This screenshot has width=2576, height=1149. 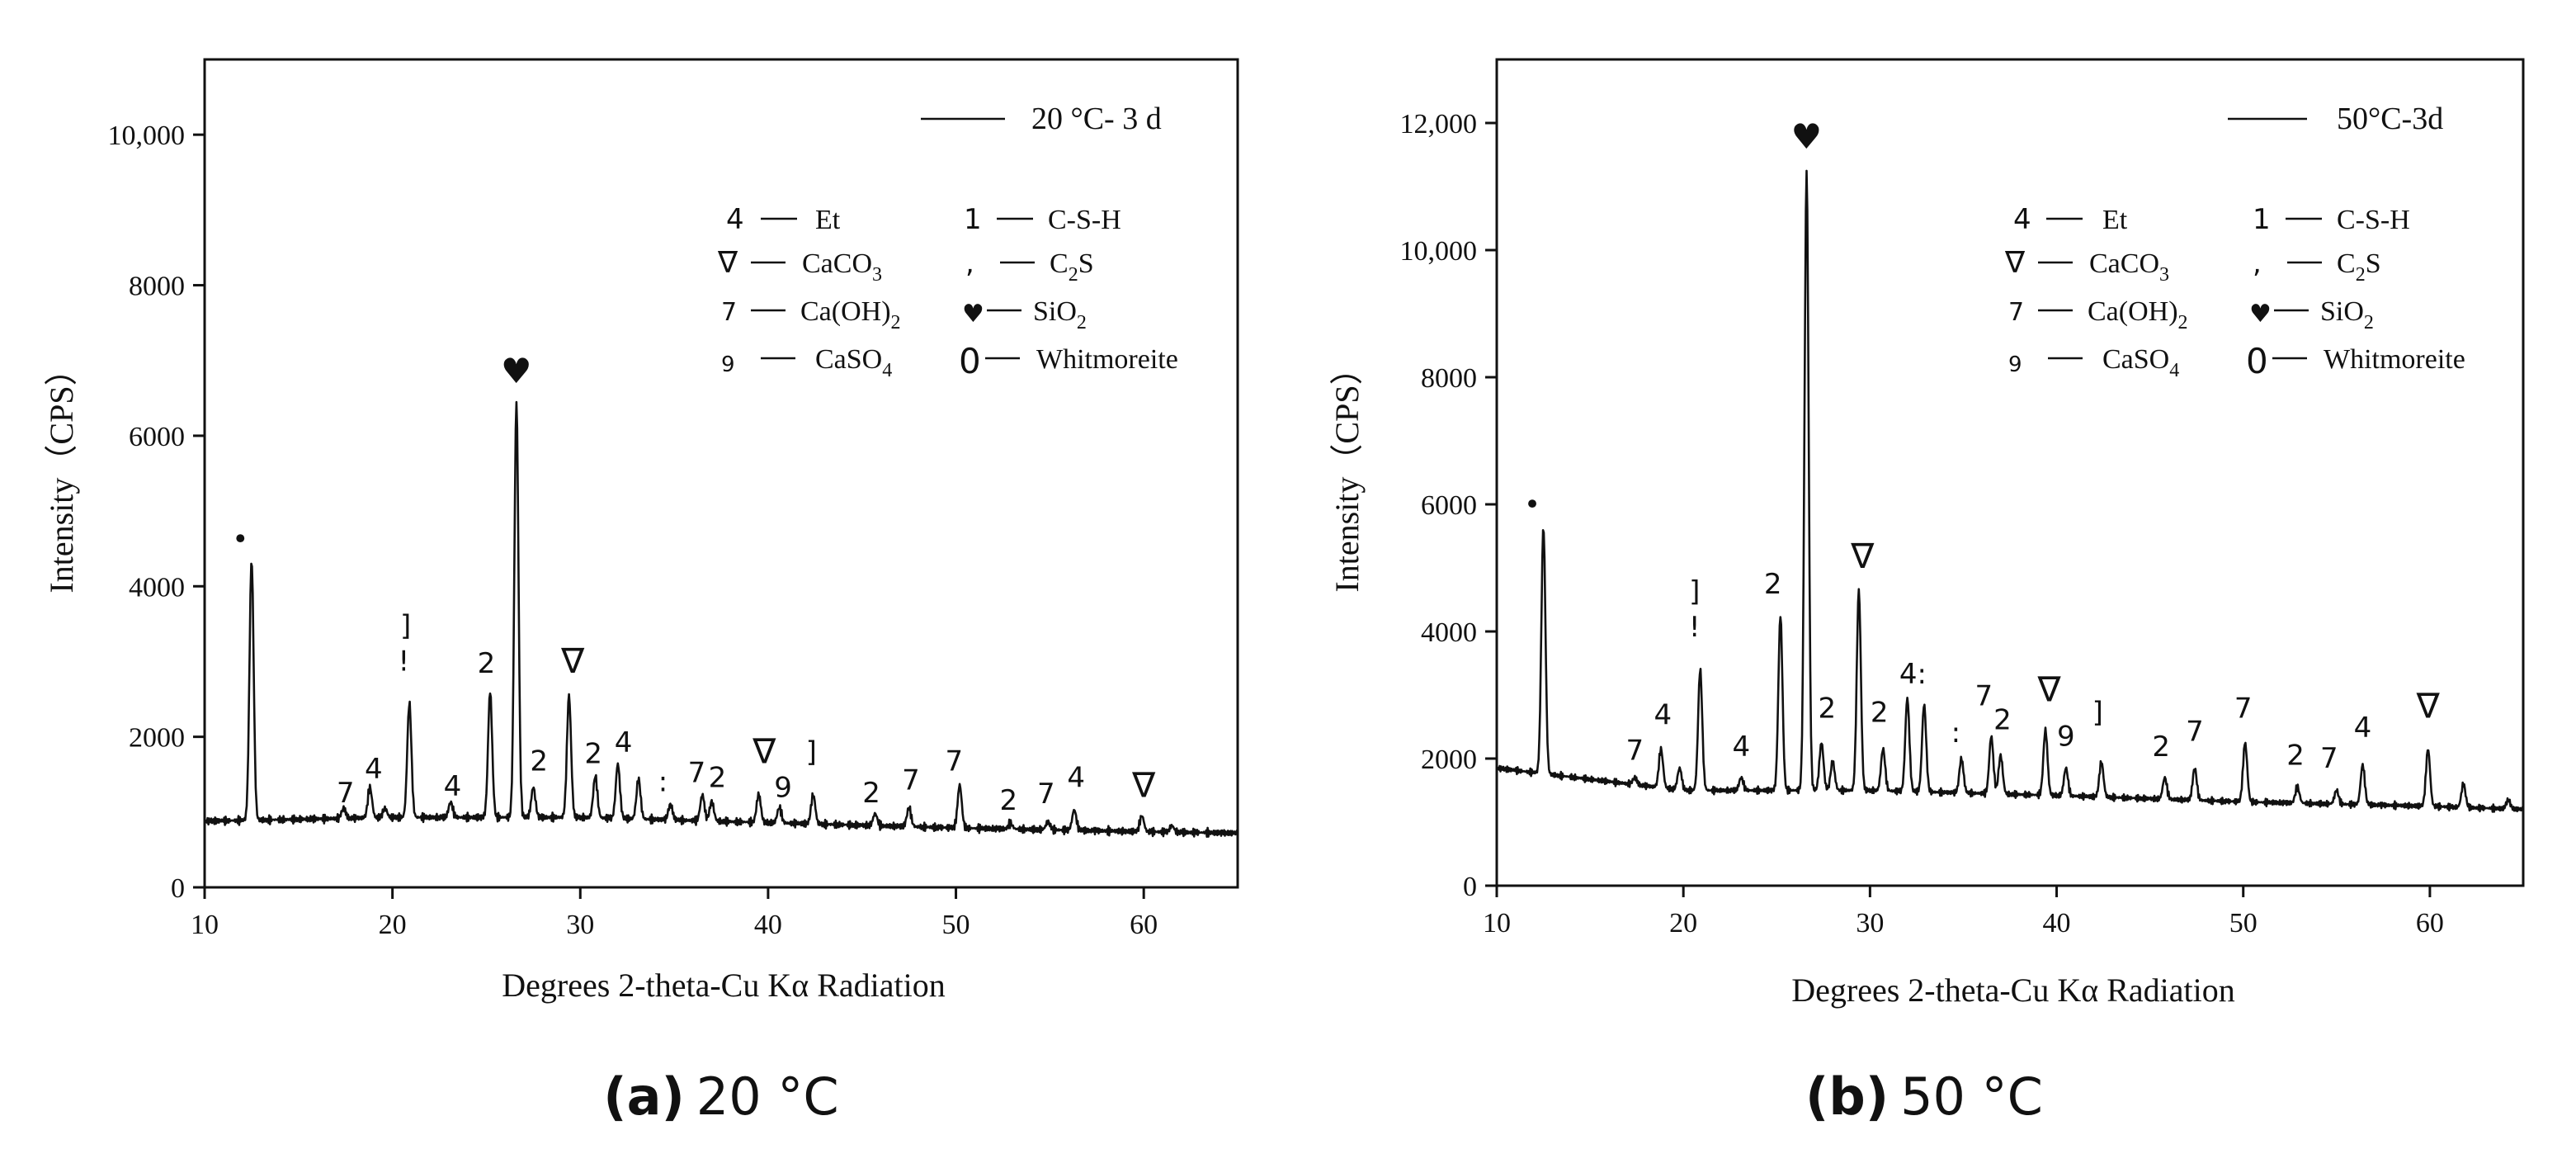 I want to click on legend-label: 20 °C- 3 d, so click(x=1096, y=119).